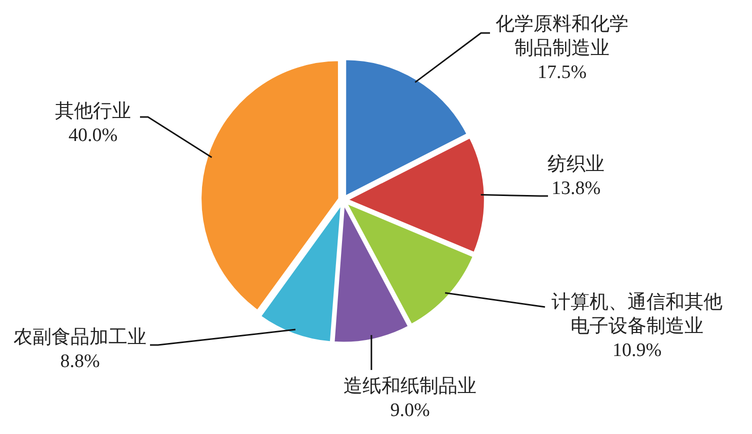  Describe the element at coordinates (410, 386) in the screenshot. I see `slice-label: 造纸和纸制品业` at that location.